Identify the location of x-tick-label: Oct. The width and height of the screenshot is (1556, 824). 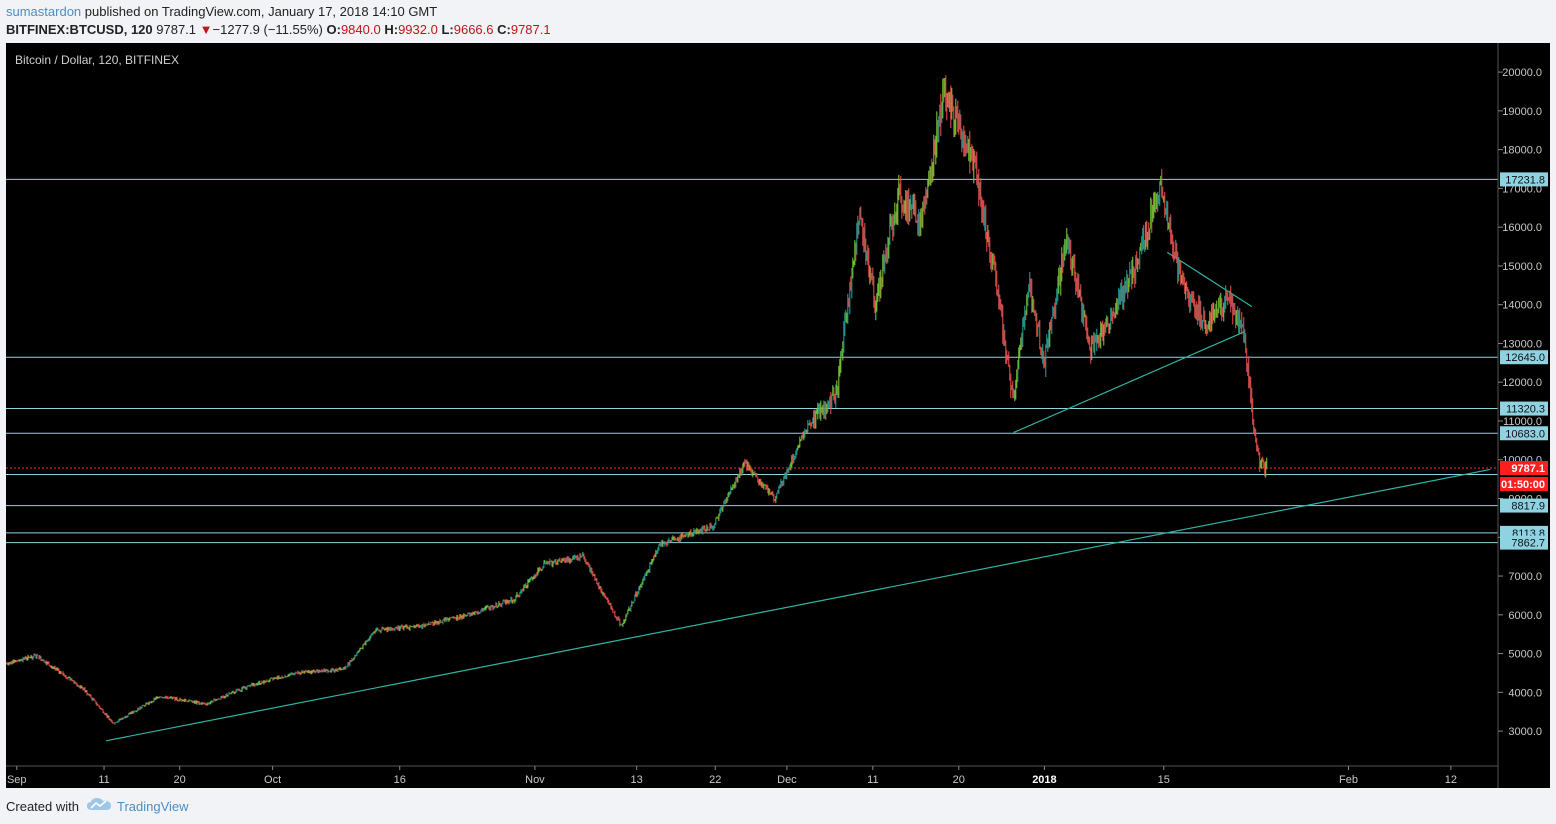
(272, 780).